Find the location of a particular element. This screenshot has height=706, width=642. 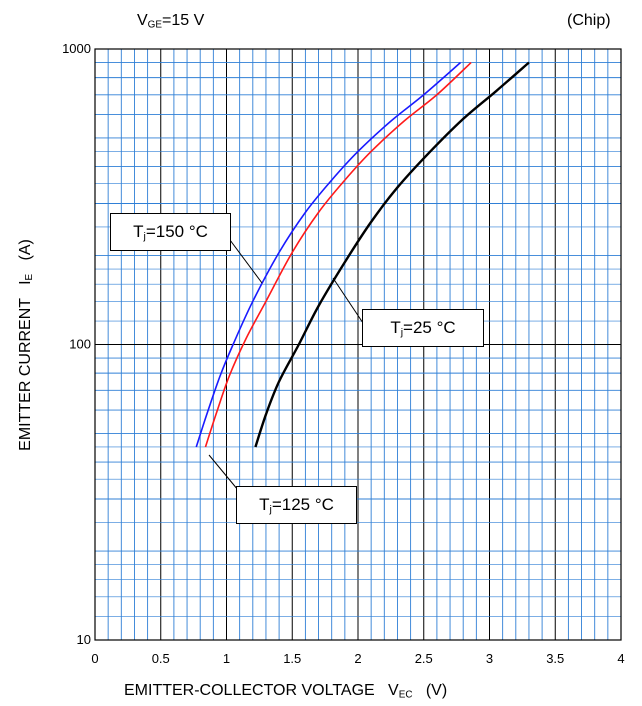

condition-symbol: V is located at coordinates (142, 20).